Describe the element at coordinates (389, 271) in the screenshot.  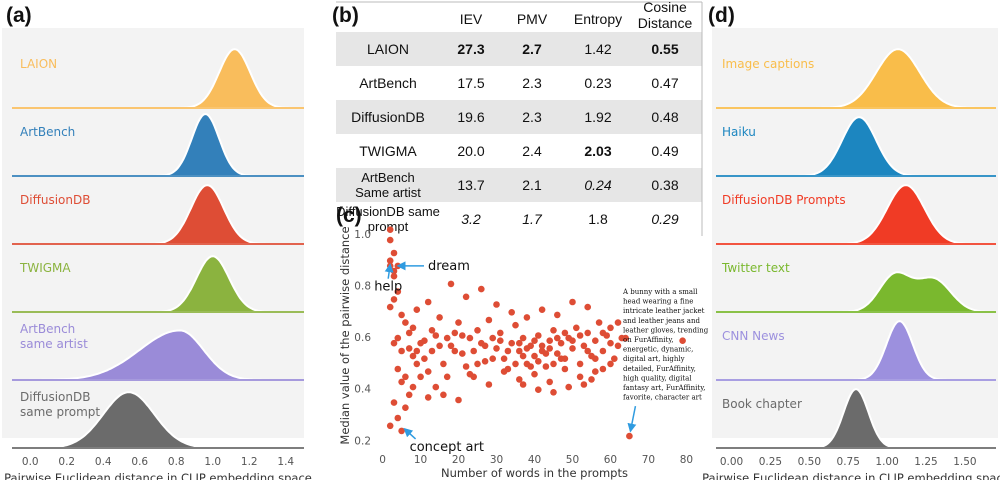
I see `annotation-arrow-help` at that location.